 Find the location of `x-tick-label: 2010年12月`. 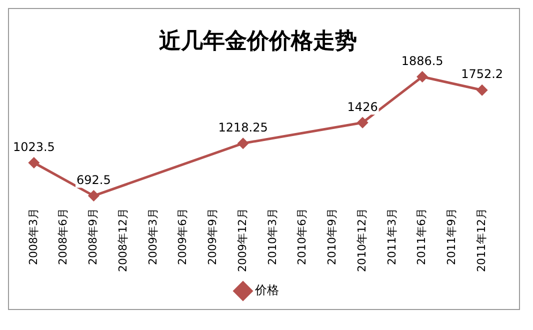

x-tick-label: 2010年12月 is located at coordinates (361, 240).